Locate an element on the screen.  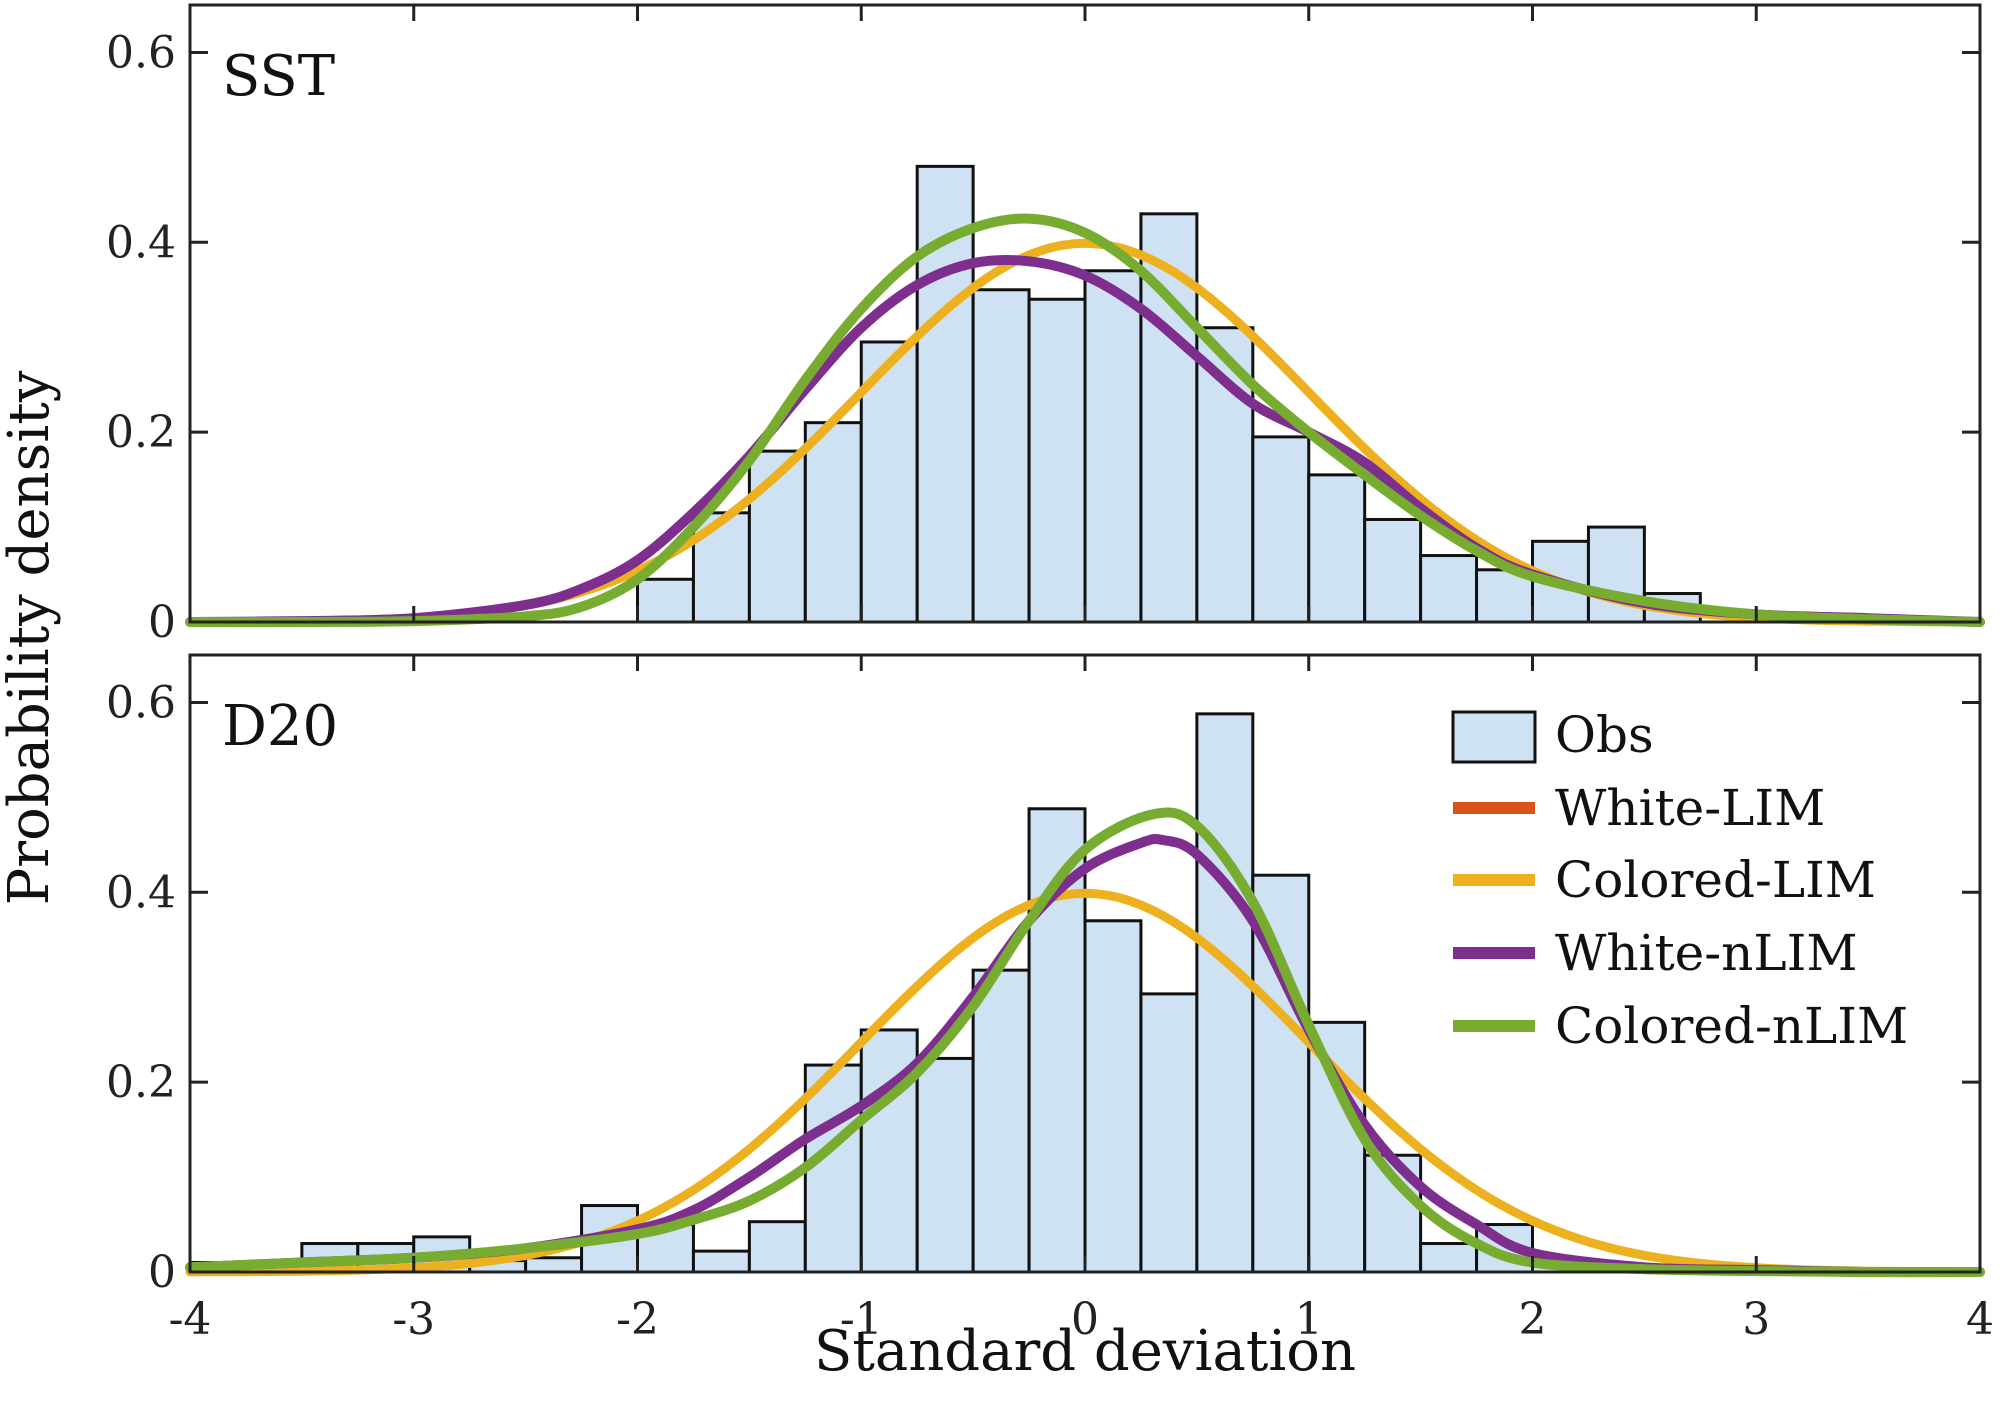
legend-colored-lim-label: Colored-LIM is located at coordinates (1715, 880).